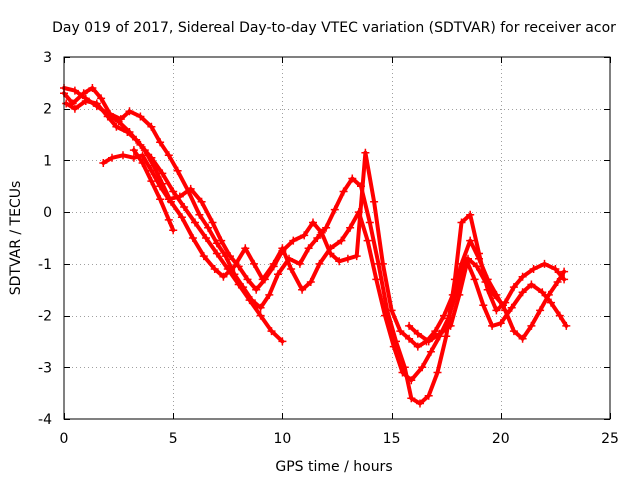  Describe the element at coordinates (47, 110) in the screenshot. I see `y-tick-label: 2` at that location.